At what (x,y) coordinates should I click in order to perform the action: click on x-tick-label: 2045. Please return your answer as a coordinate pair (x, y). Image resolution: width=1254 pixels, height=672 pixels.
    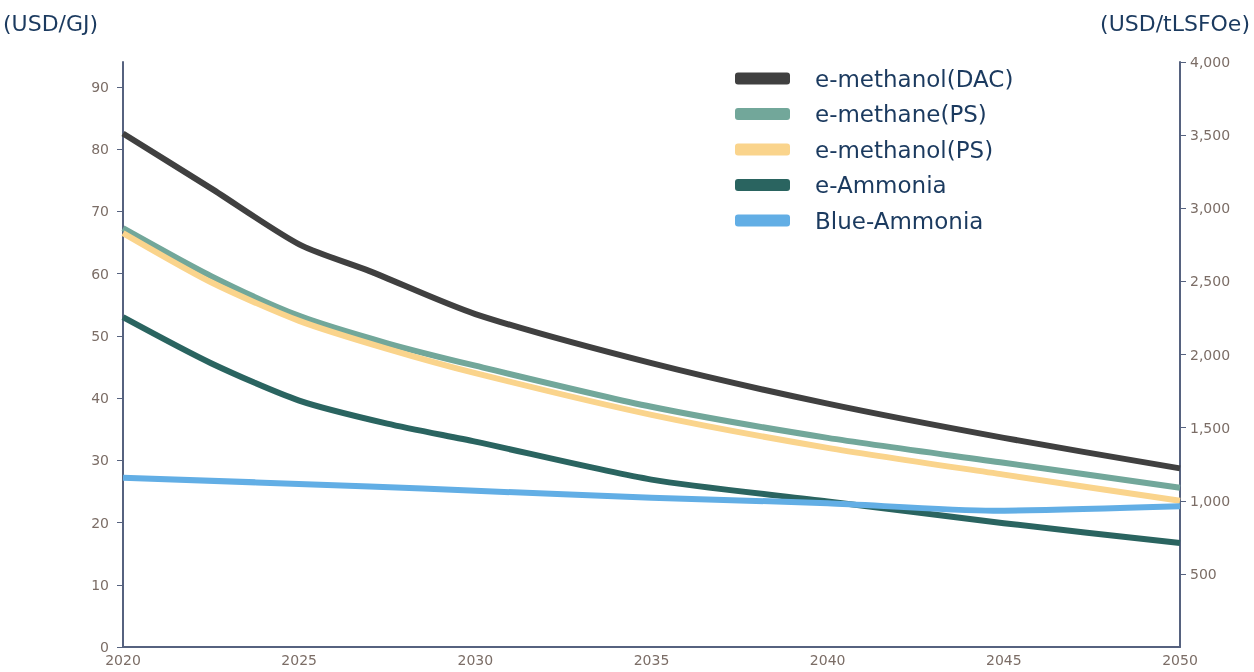
    Looking at the image, I should click on (1004, 660).